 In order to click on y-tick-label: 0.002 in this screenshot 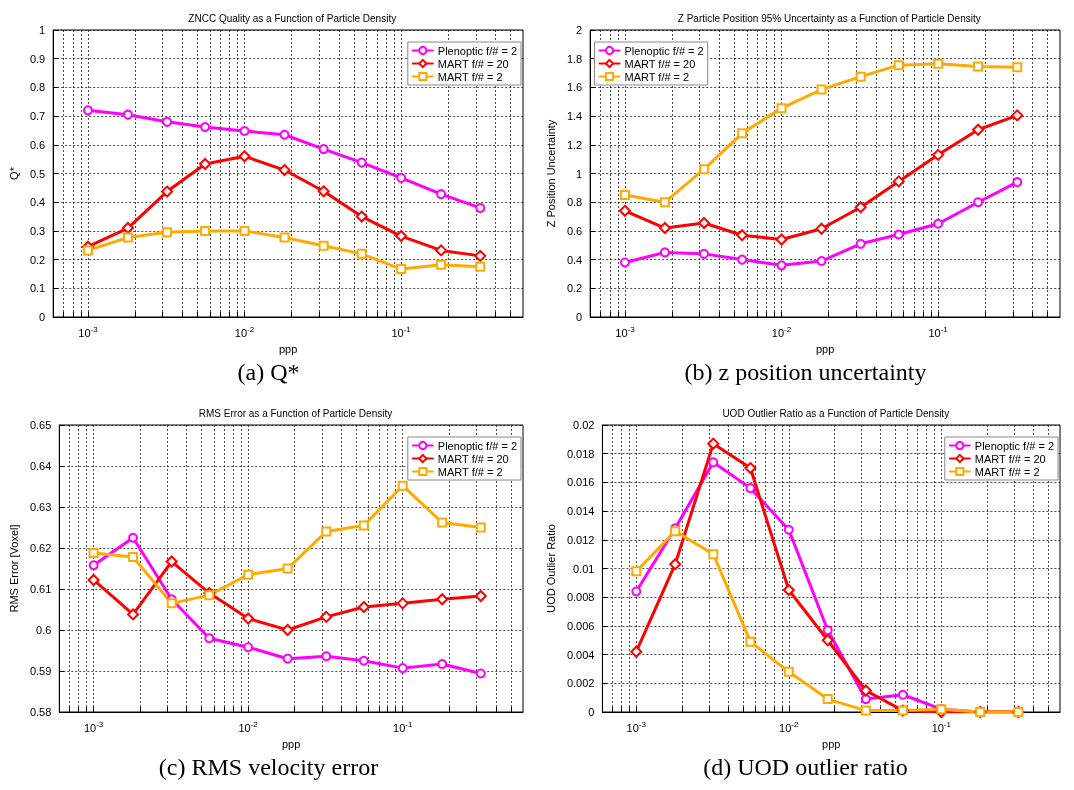, I will do `click(580, 683)`.